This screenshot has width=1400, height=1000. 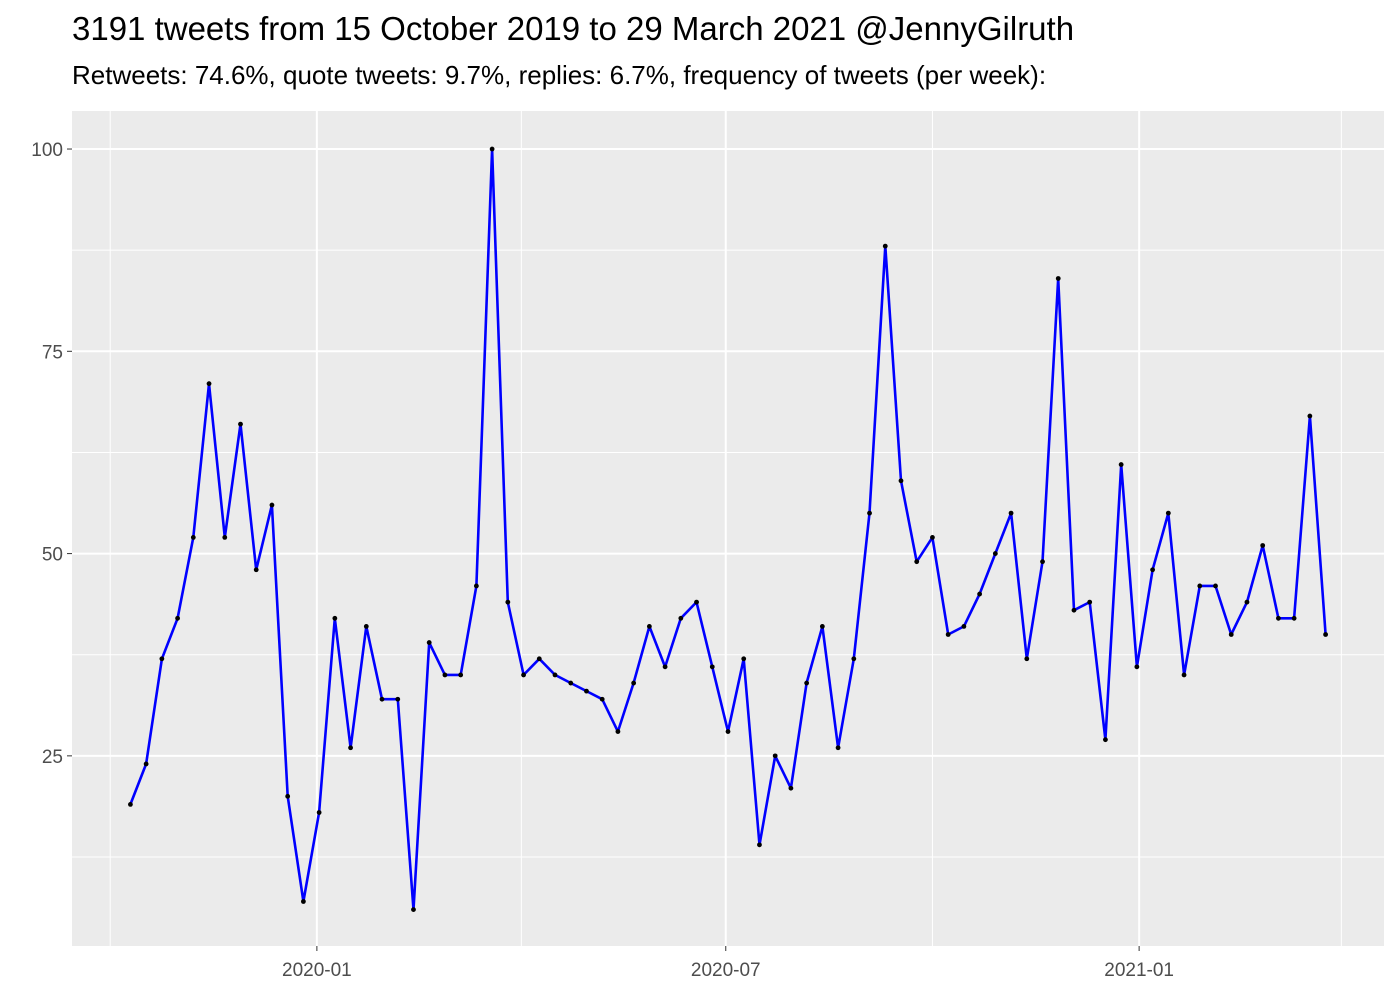 I want to click on y-tick-label: 100, so click(x=47, y=150).